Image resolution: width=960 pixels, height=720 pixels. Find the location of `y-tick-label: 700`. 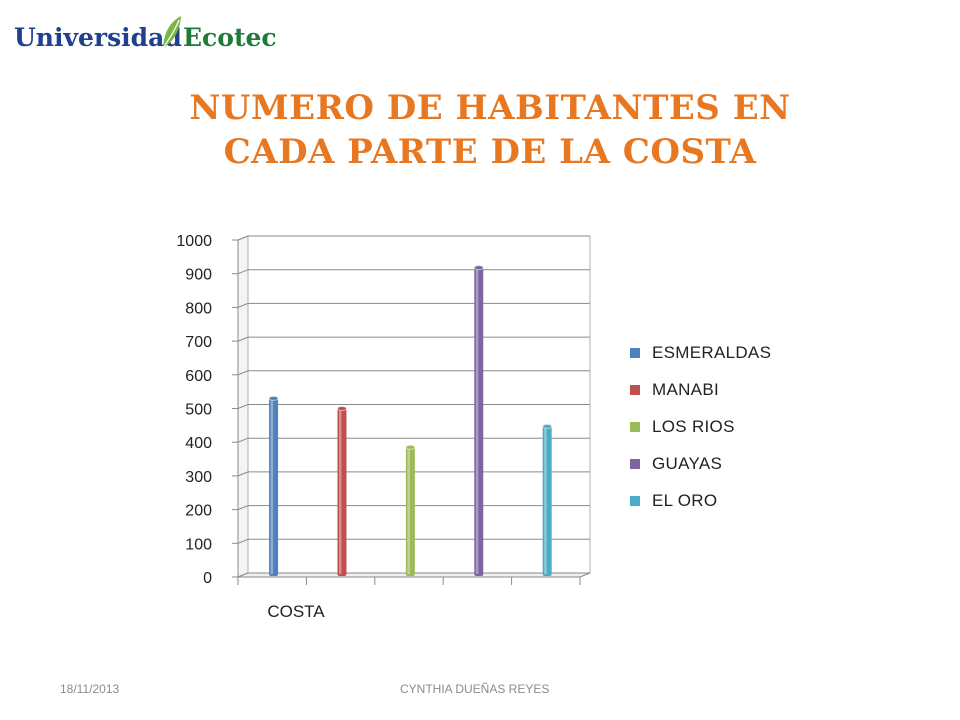

y-tick-label: 700 is located at coordinates (198, 342).